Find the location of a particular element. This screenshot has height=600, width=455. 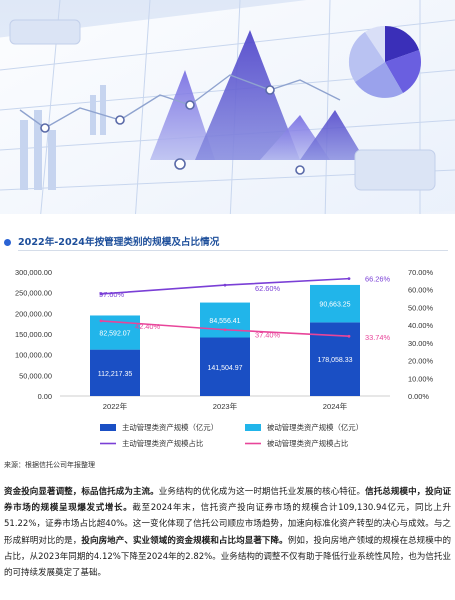

y-left-tick-label: 150,000.00 is located at coordinates (33, 334).